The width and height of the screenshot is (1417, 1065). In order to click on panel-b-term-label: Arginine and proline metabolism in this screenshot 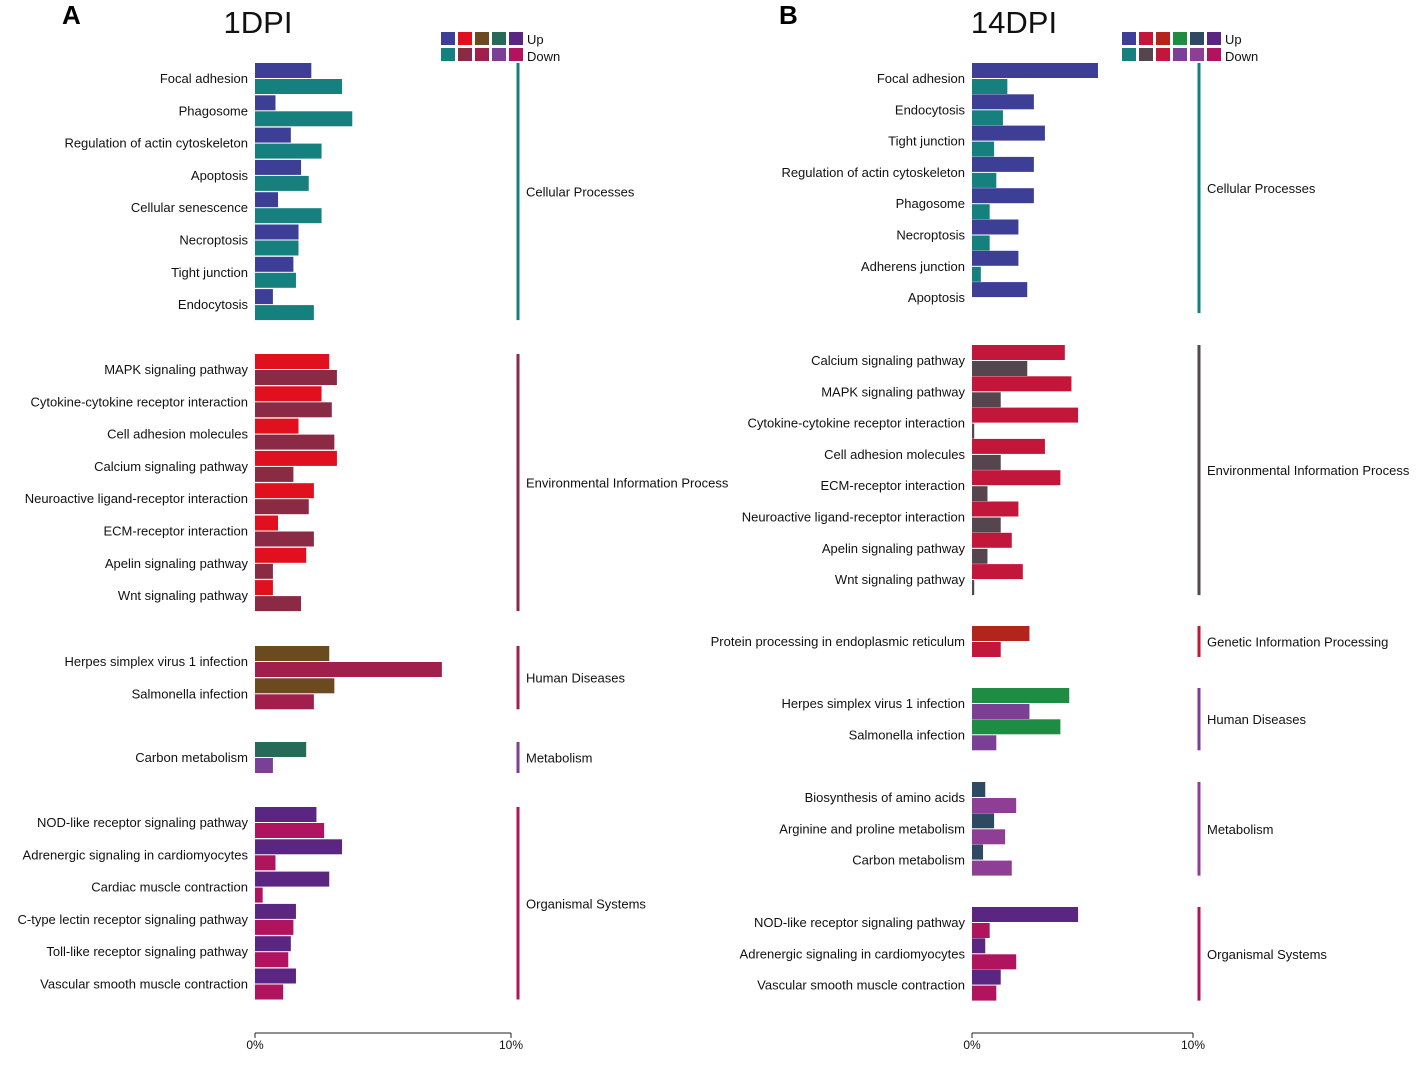, I will do `click(872, 828)`.